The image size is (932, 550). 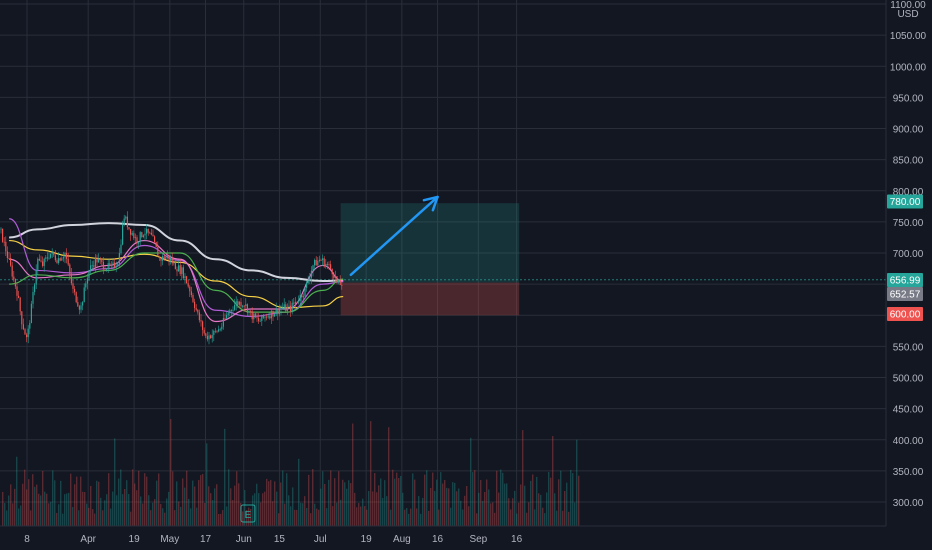 What do you see at coordinates (908, 5) in the screenshot?
I see `y-tick-label: 1100.00` at bounding box center [908, 5].